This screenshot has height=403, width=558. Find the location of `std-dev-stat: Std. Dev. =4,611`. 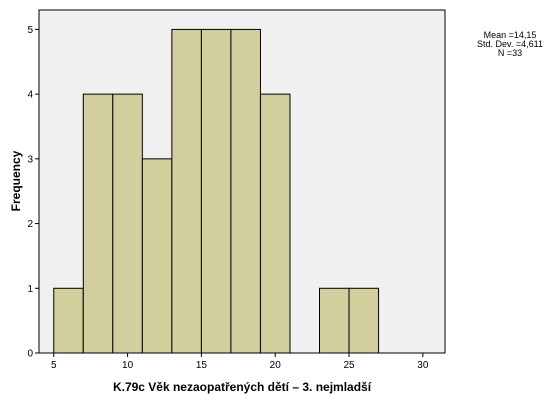

std-dev-stat: Std. Dev. =4,611 is located at coordinates (510, 44).